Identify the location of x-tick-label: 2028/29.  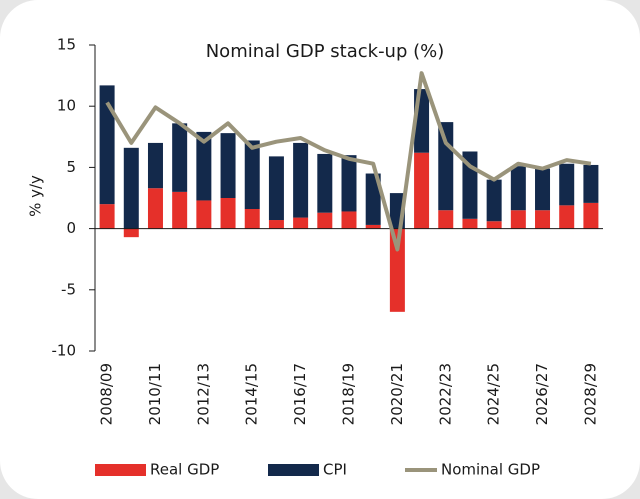
(590, 394).